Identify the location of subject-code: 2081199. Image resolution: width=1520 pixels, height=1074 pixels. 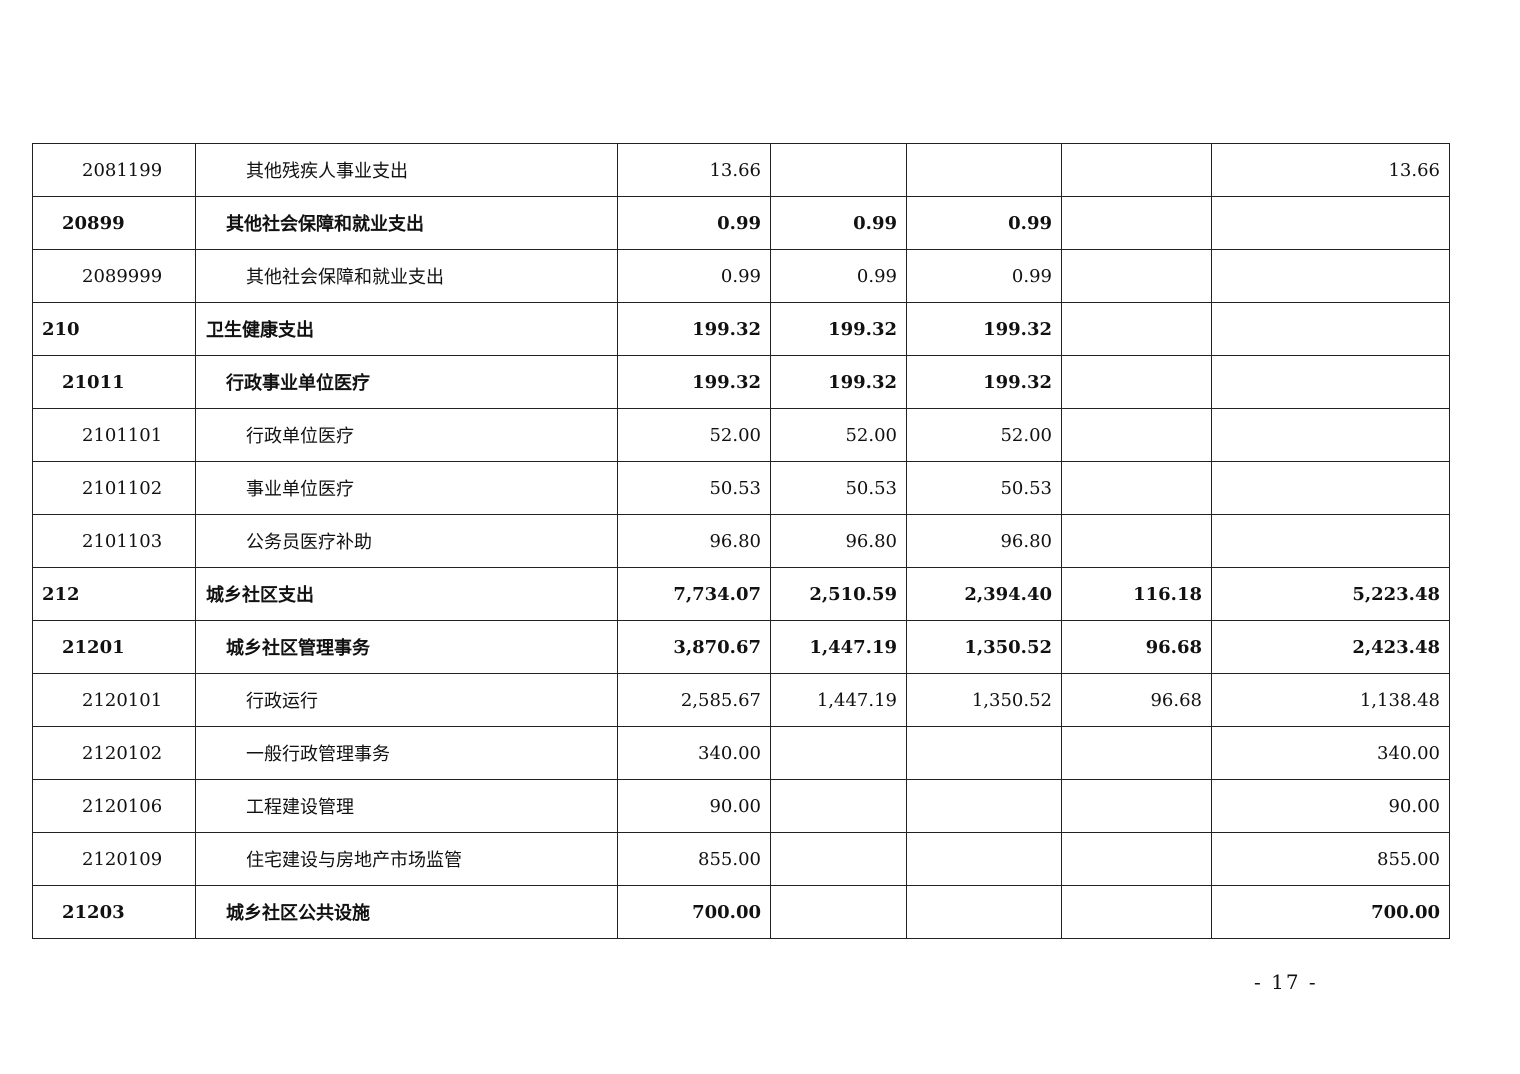
(114, 170).